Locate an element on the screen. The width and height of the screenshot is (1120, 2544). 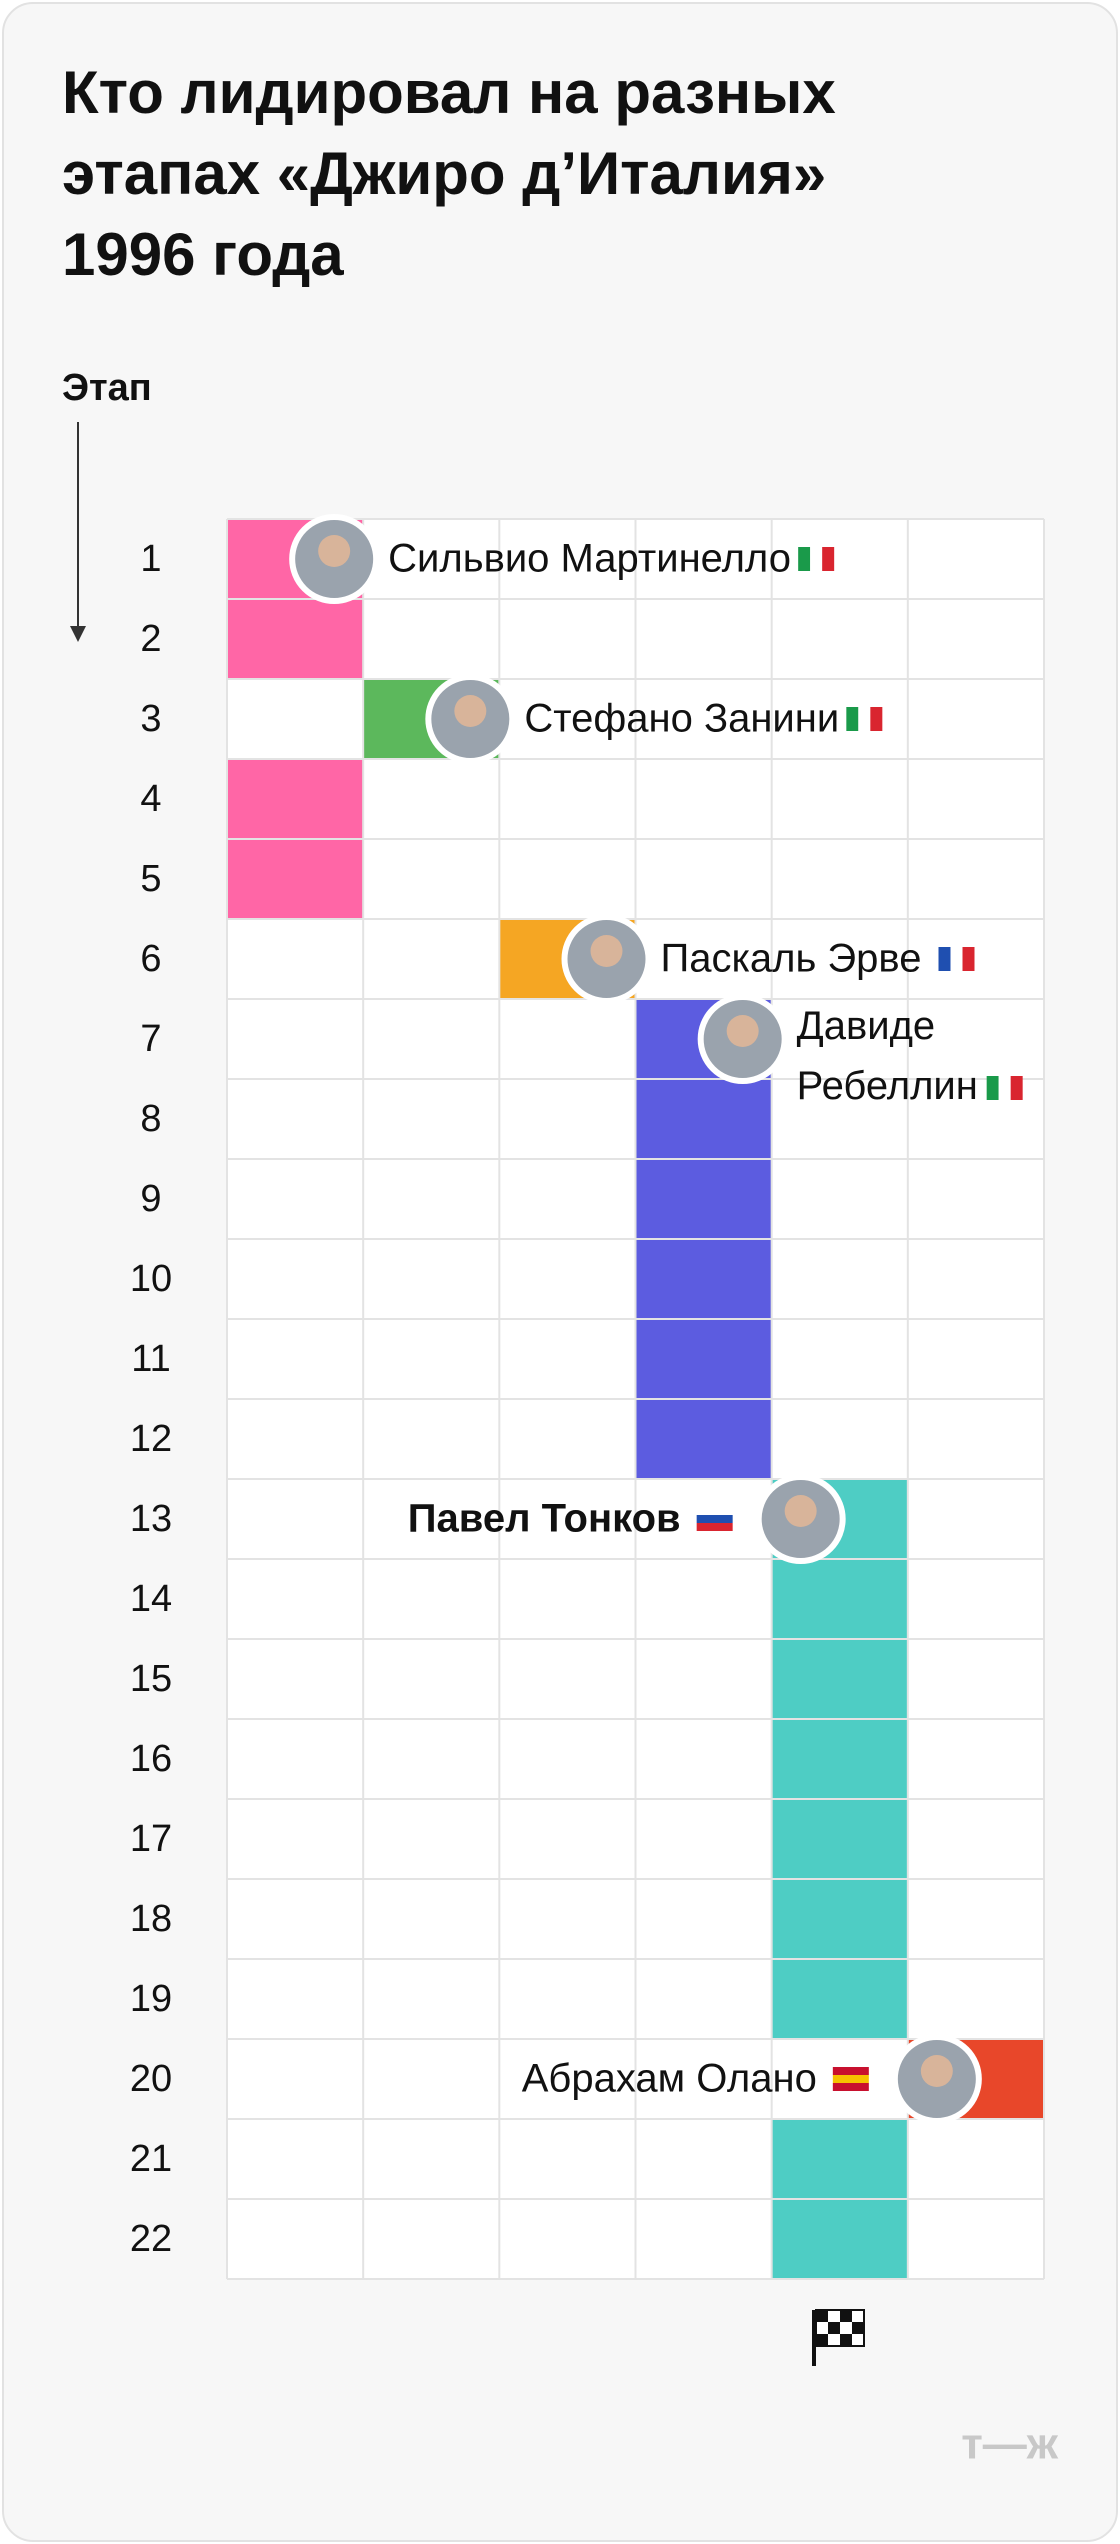
stage-label: 9 is located at coordinates (150, 1199).